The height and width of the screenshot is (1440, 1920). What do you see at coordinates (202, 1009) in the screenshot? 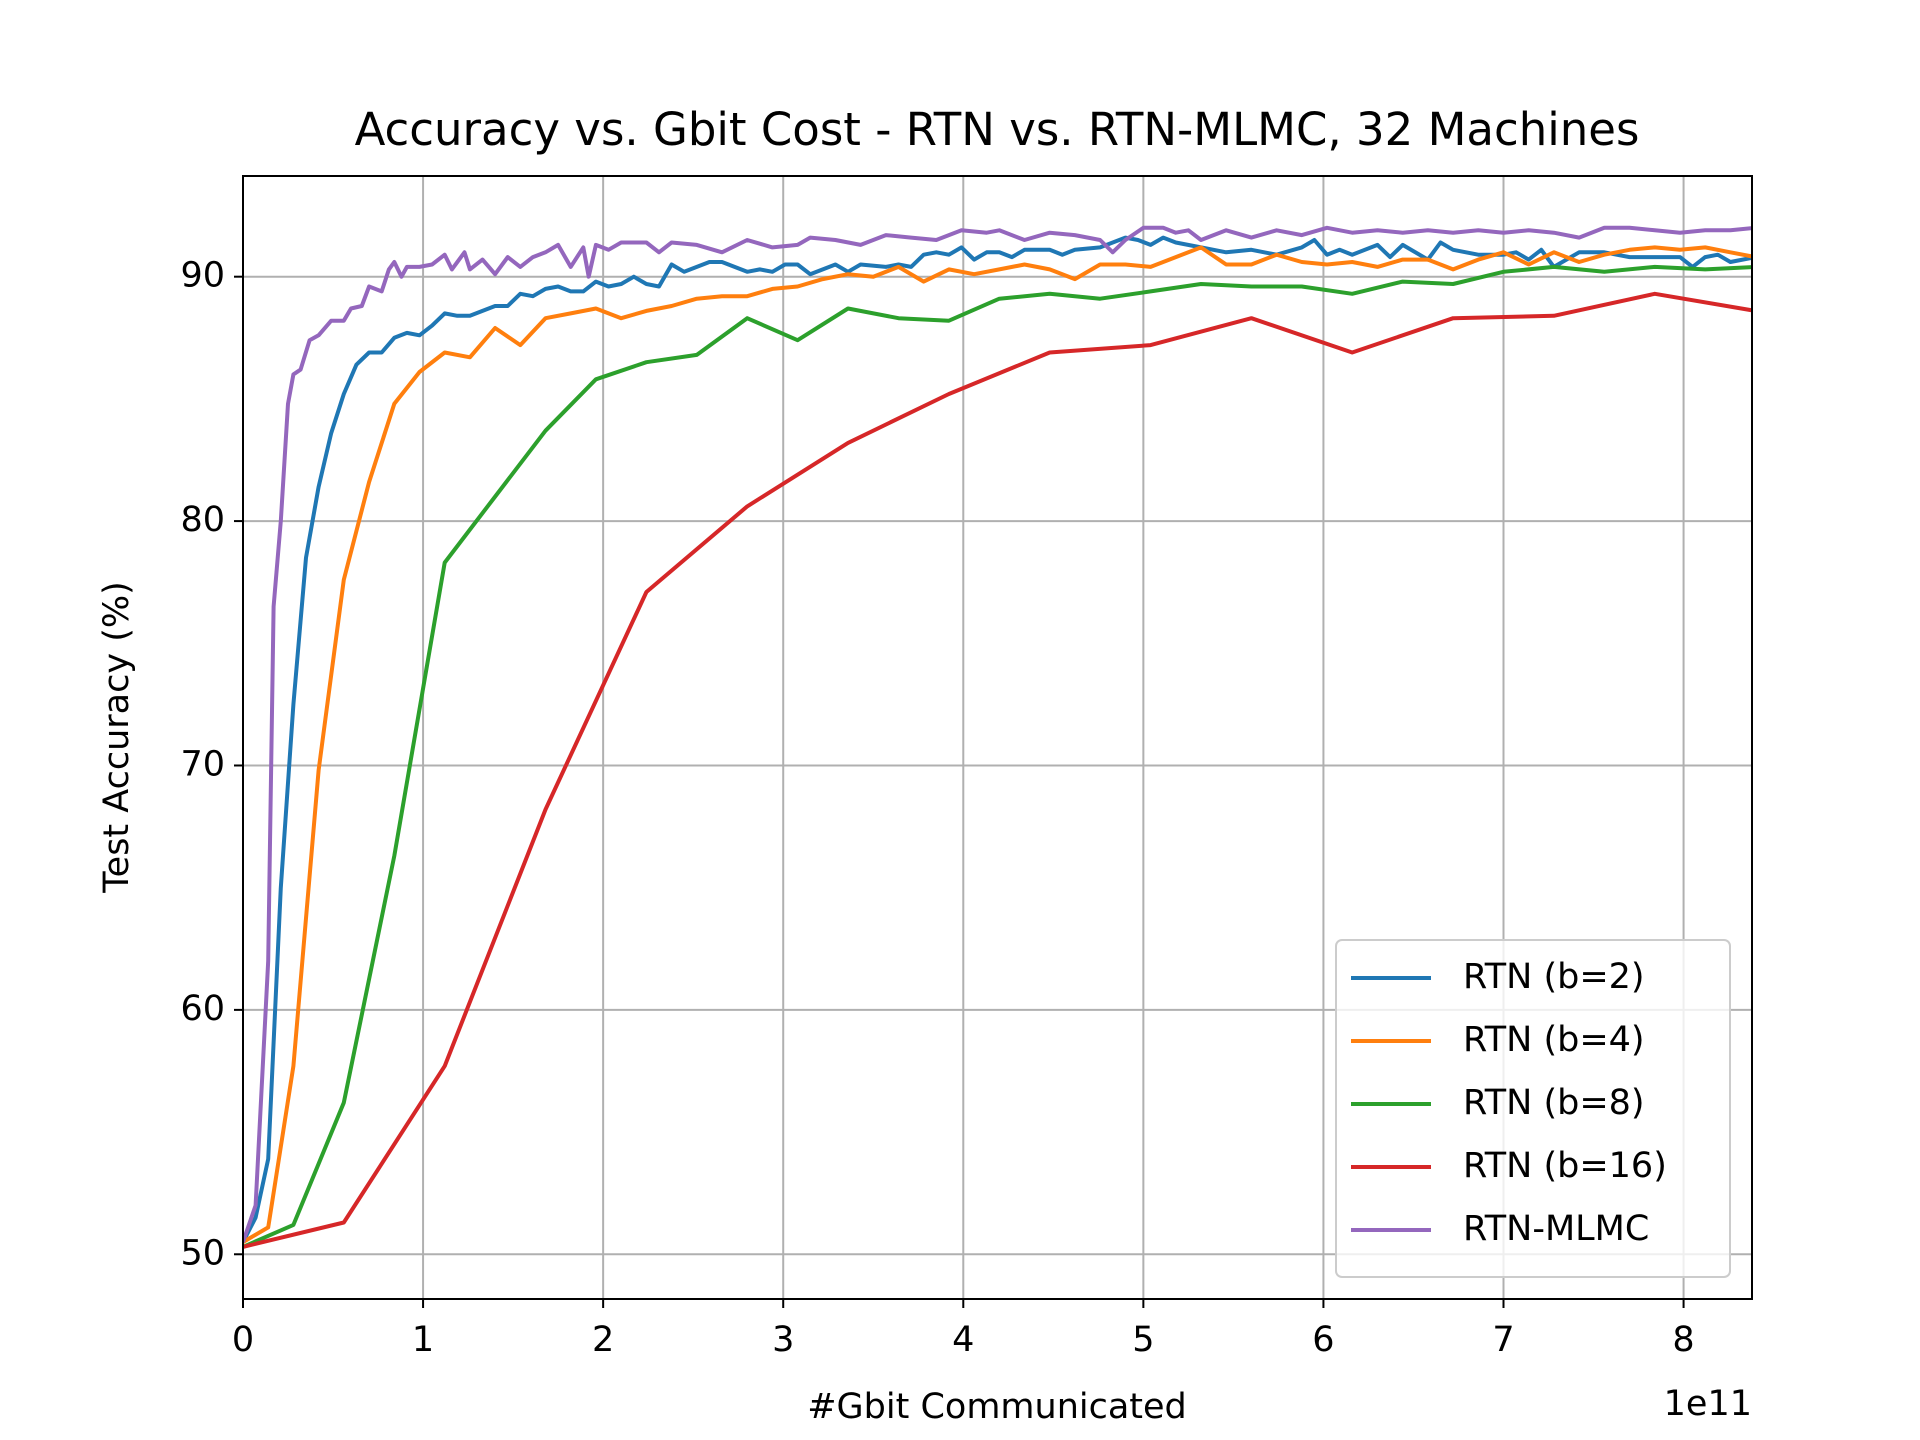
I see `y-tick-label: 60` at bounding box center [202, 1009].